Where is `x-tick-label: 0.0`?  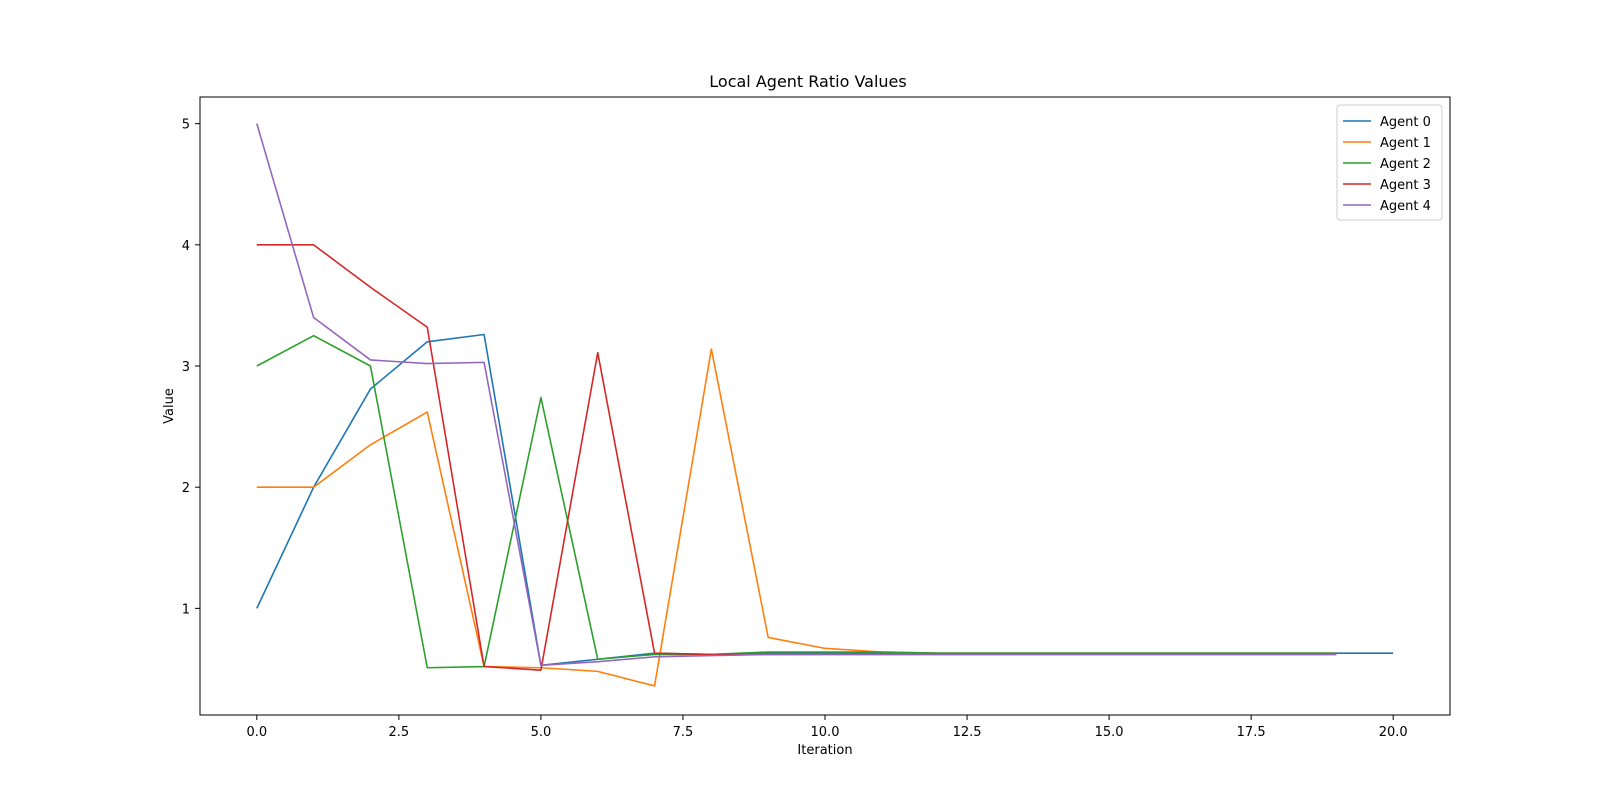 x-tick-label: 0.0 is located at coordinates (256, 732).